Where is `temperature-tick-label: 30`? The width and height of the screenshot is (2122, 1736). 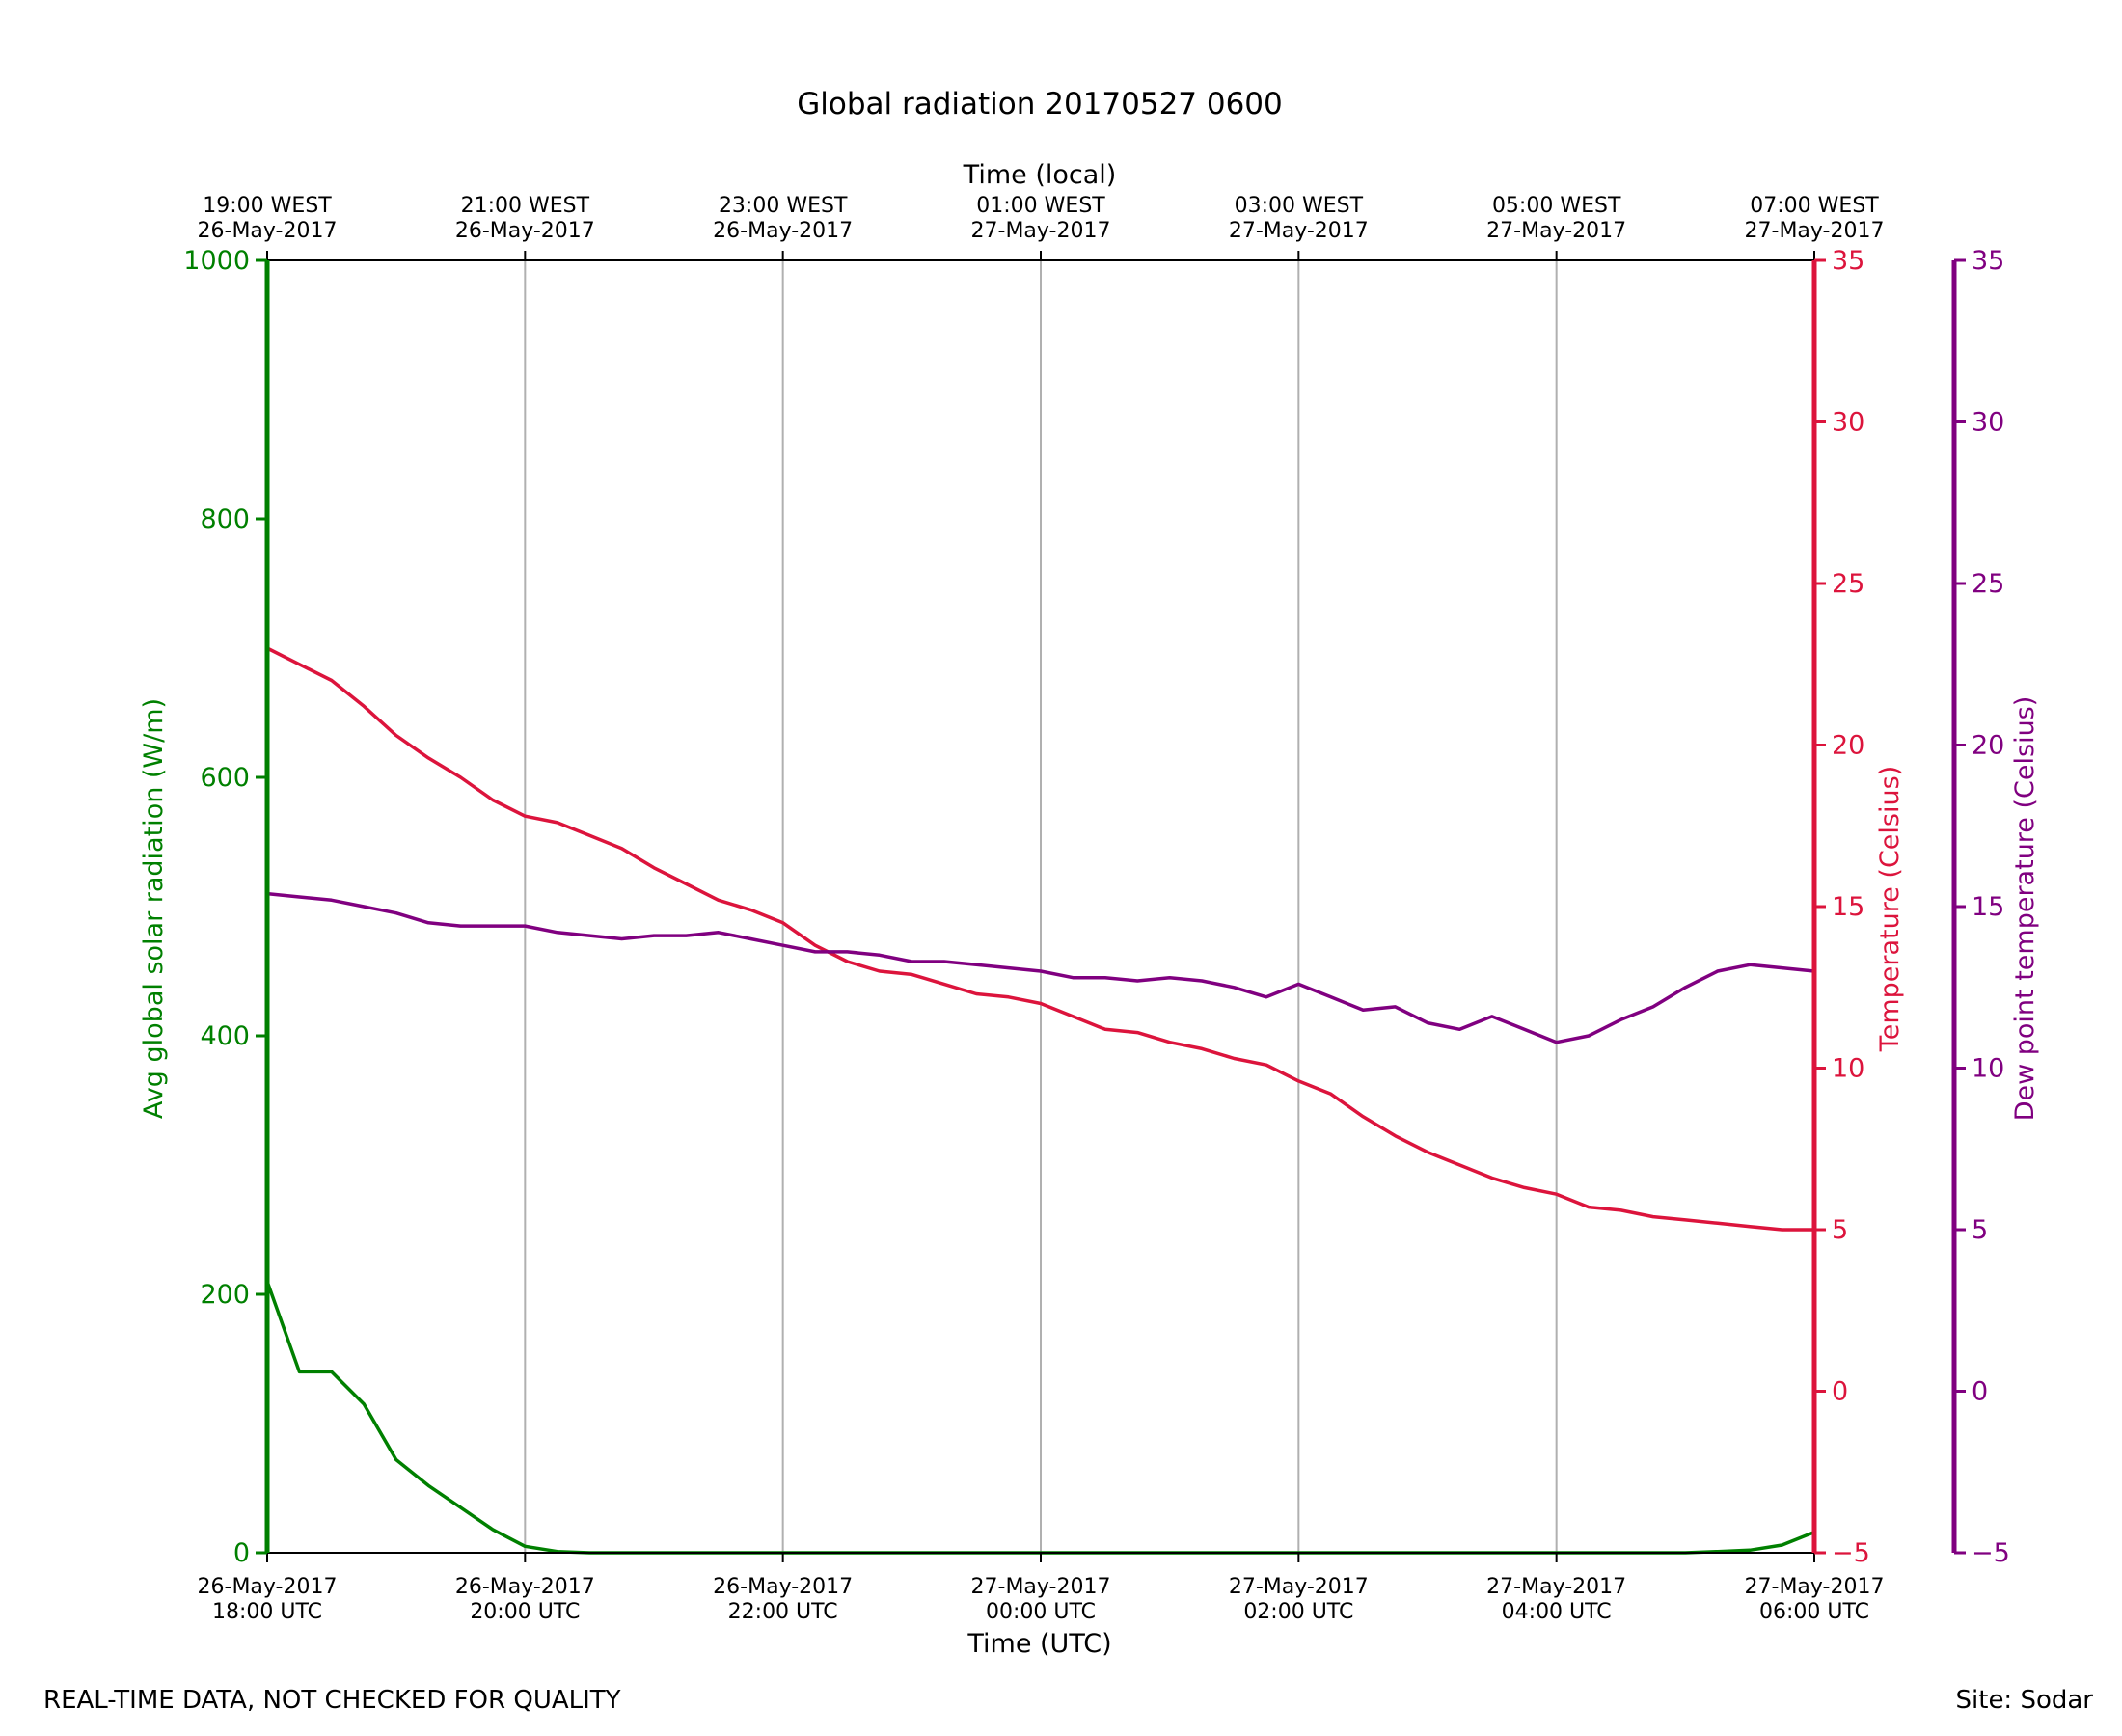
temperature-tick-label: 30 is located at coordinates (1848, 423).